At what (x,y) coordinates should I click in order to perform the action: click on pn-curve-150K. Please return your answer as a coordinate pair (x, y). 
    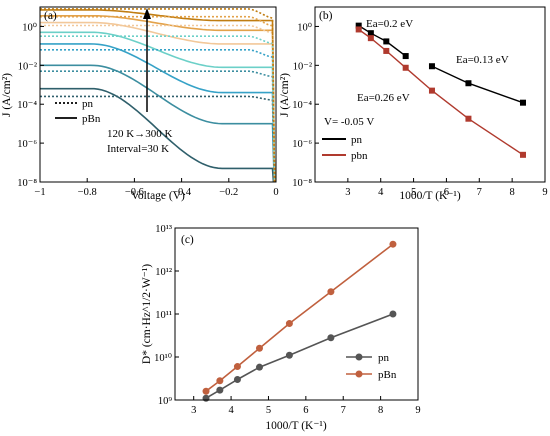
    Looking at the image, I should click on (158, 126).